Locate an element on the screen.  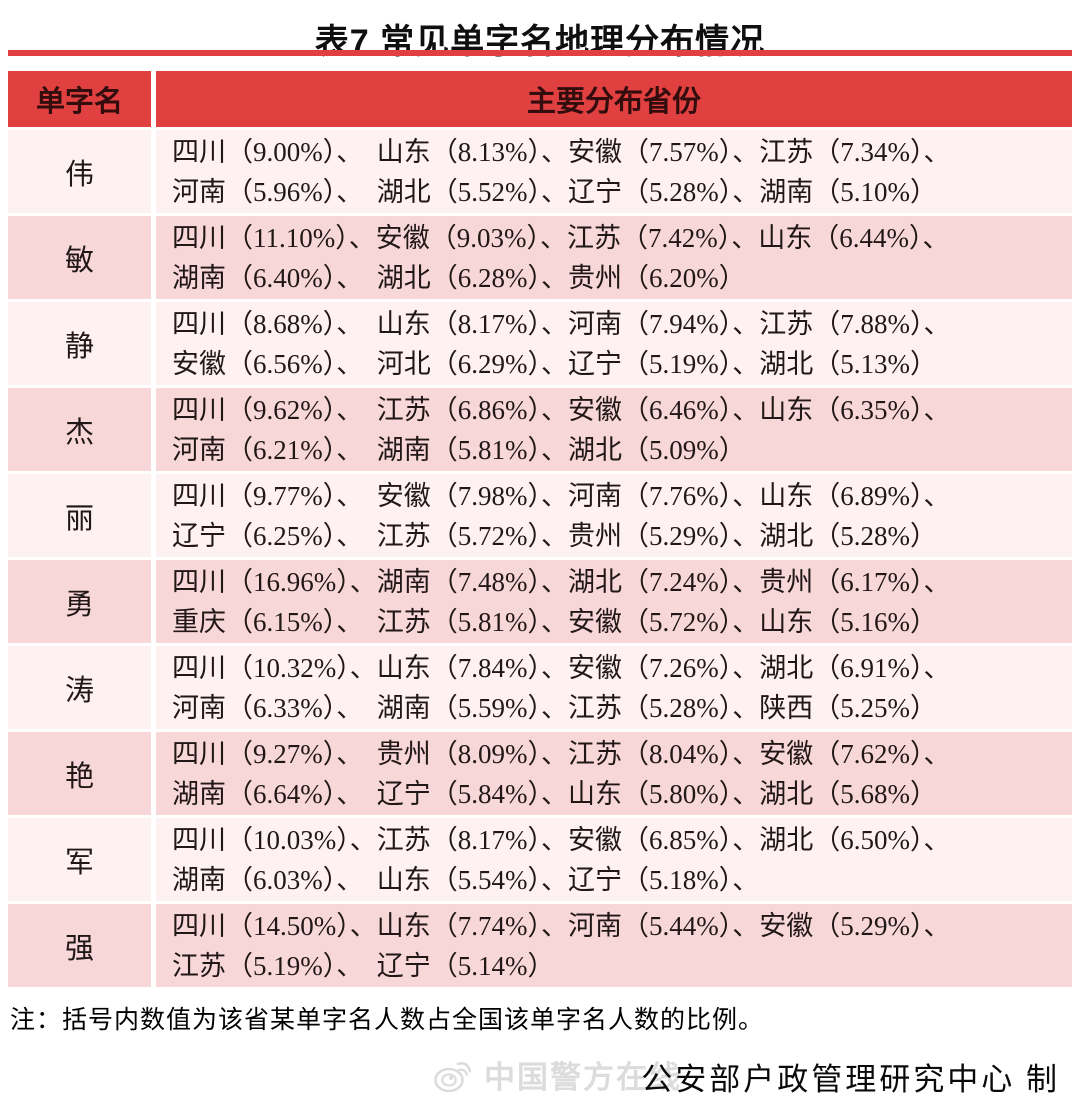
single-char-name-cell: 勇 is located at coordinates (79, 601).